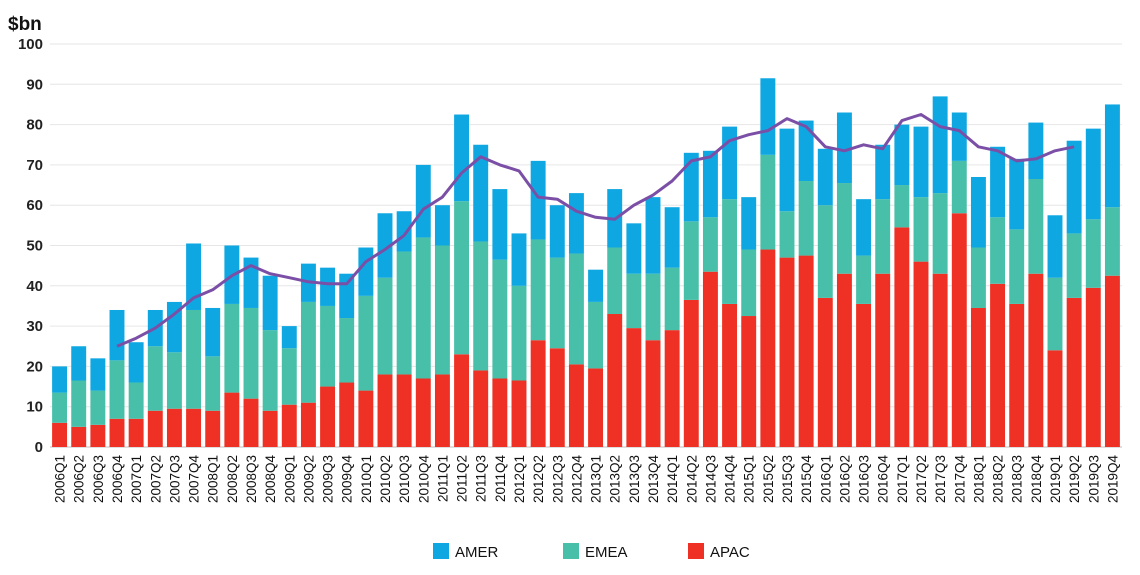  What do you see at coordinates (442, 225) in the screenshot?
I see `bar-amer-2011q1` at bounding box center [442, 225].